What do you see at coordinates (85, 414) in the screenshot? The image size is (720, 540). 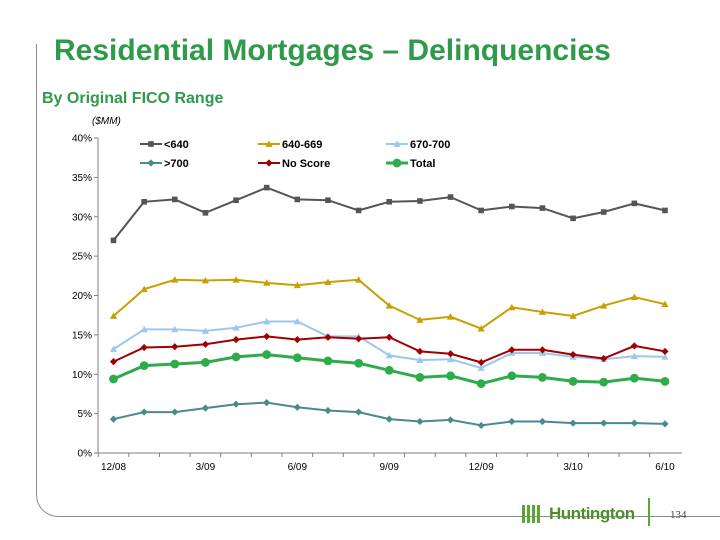 I see `y-tick-label: 5%` at bounding box center [85, 414].